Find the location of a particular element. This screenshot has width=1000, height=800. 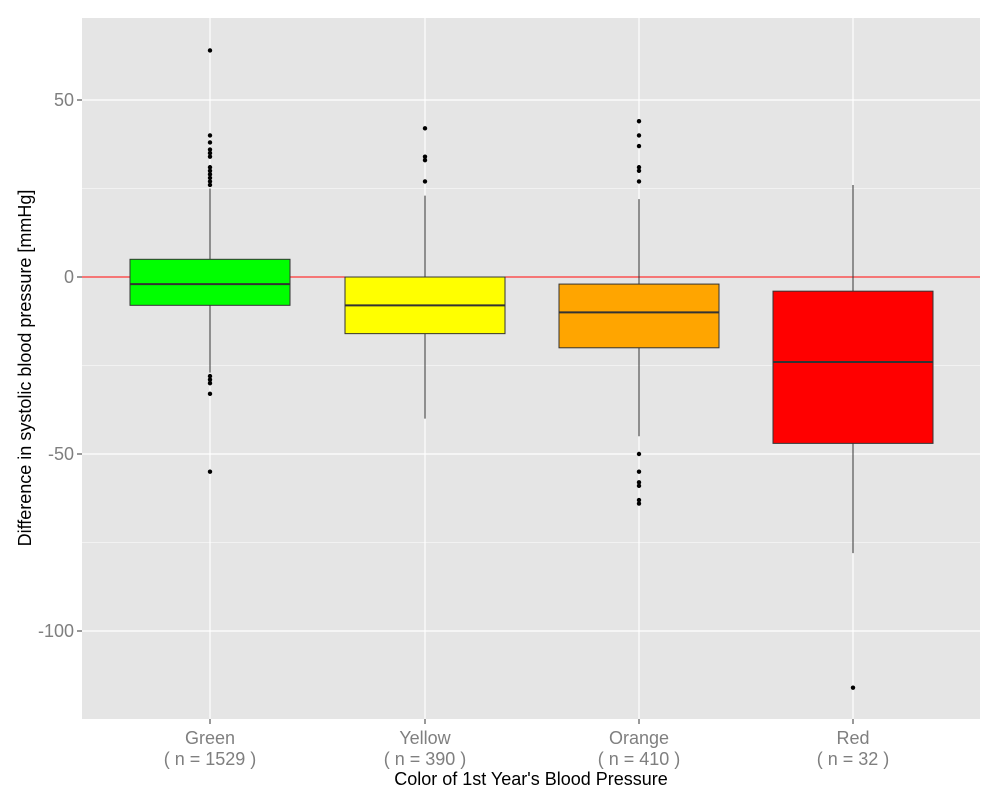

box-red is located at coordinates (853, 437).